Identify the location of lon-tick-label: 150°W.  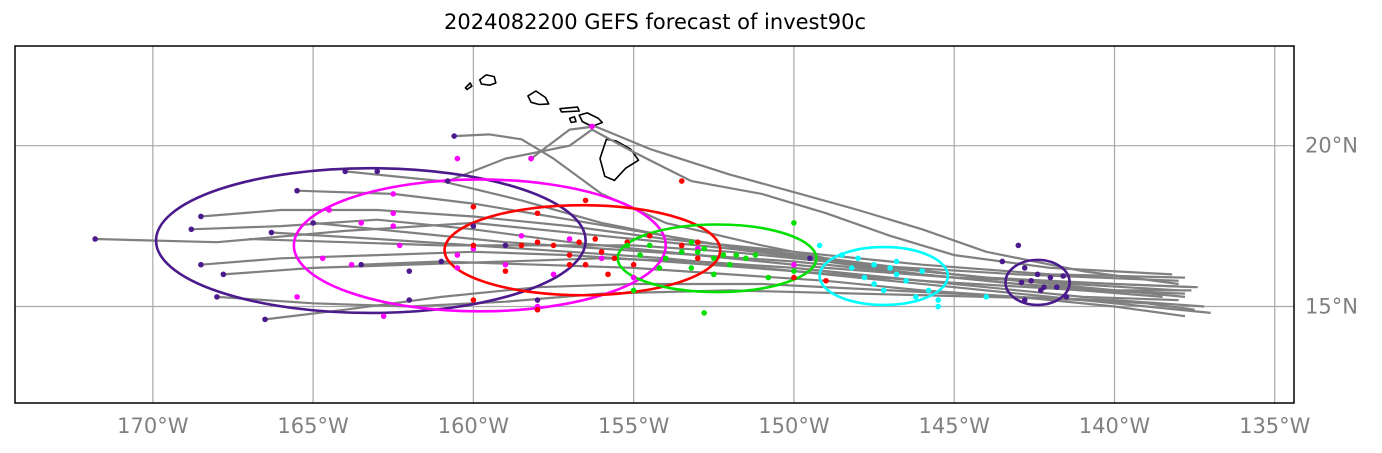
(794, 426).